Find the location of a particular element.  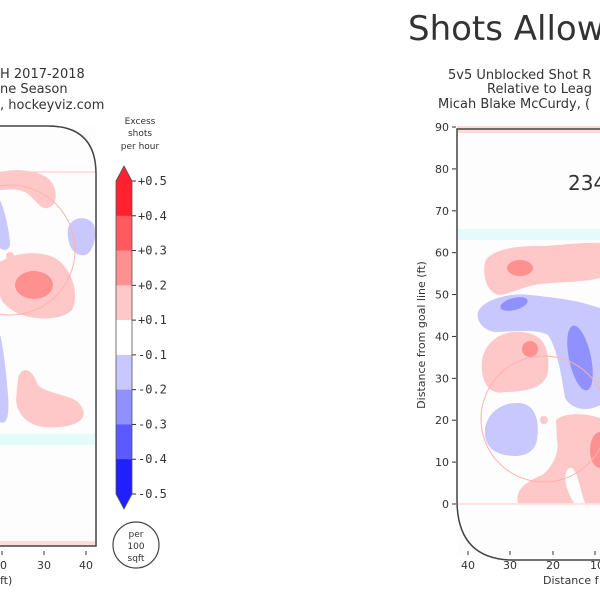

left-title-line-3: , hockeyviz.com is located at coordinates (52, 105).